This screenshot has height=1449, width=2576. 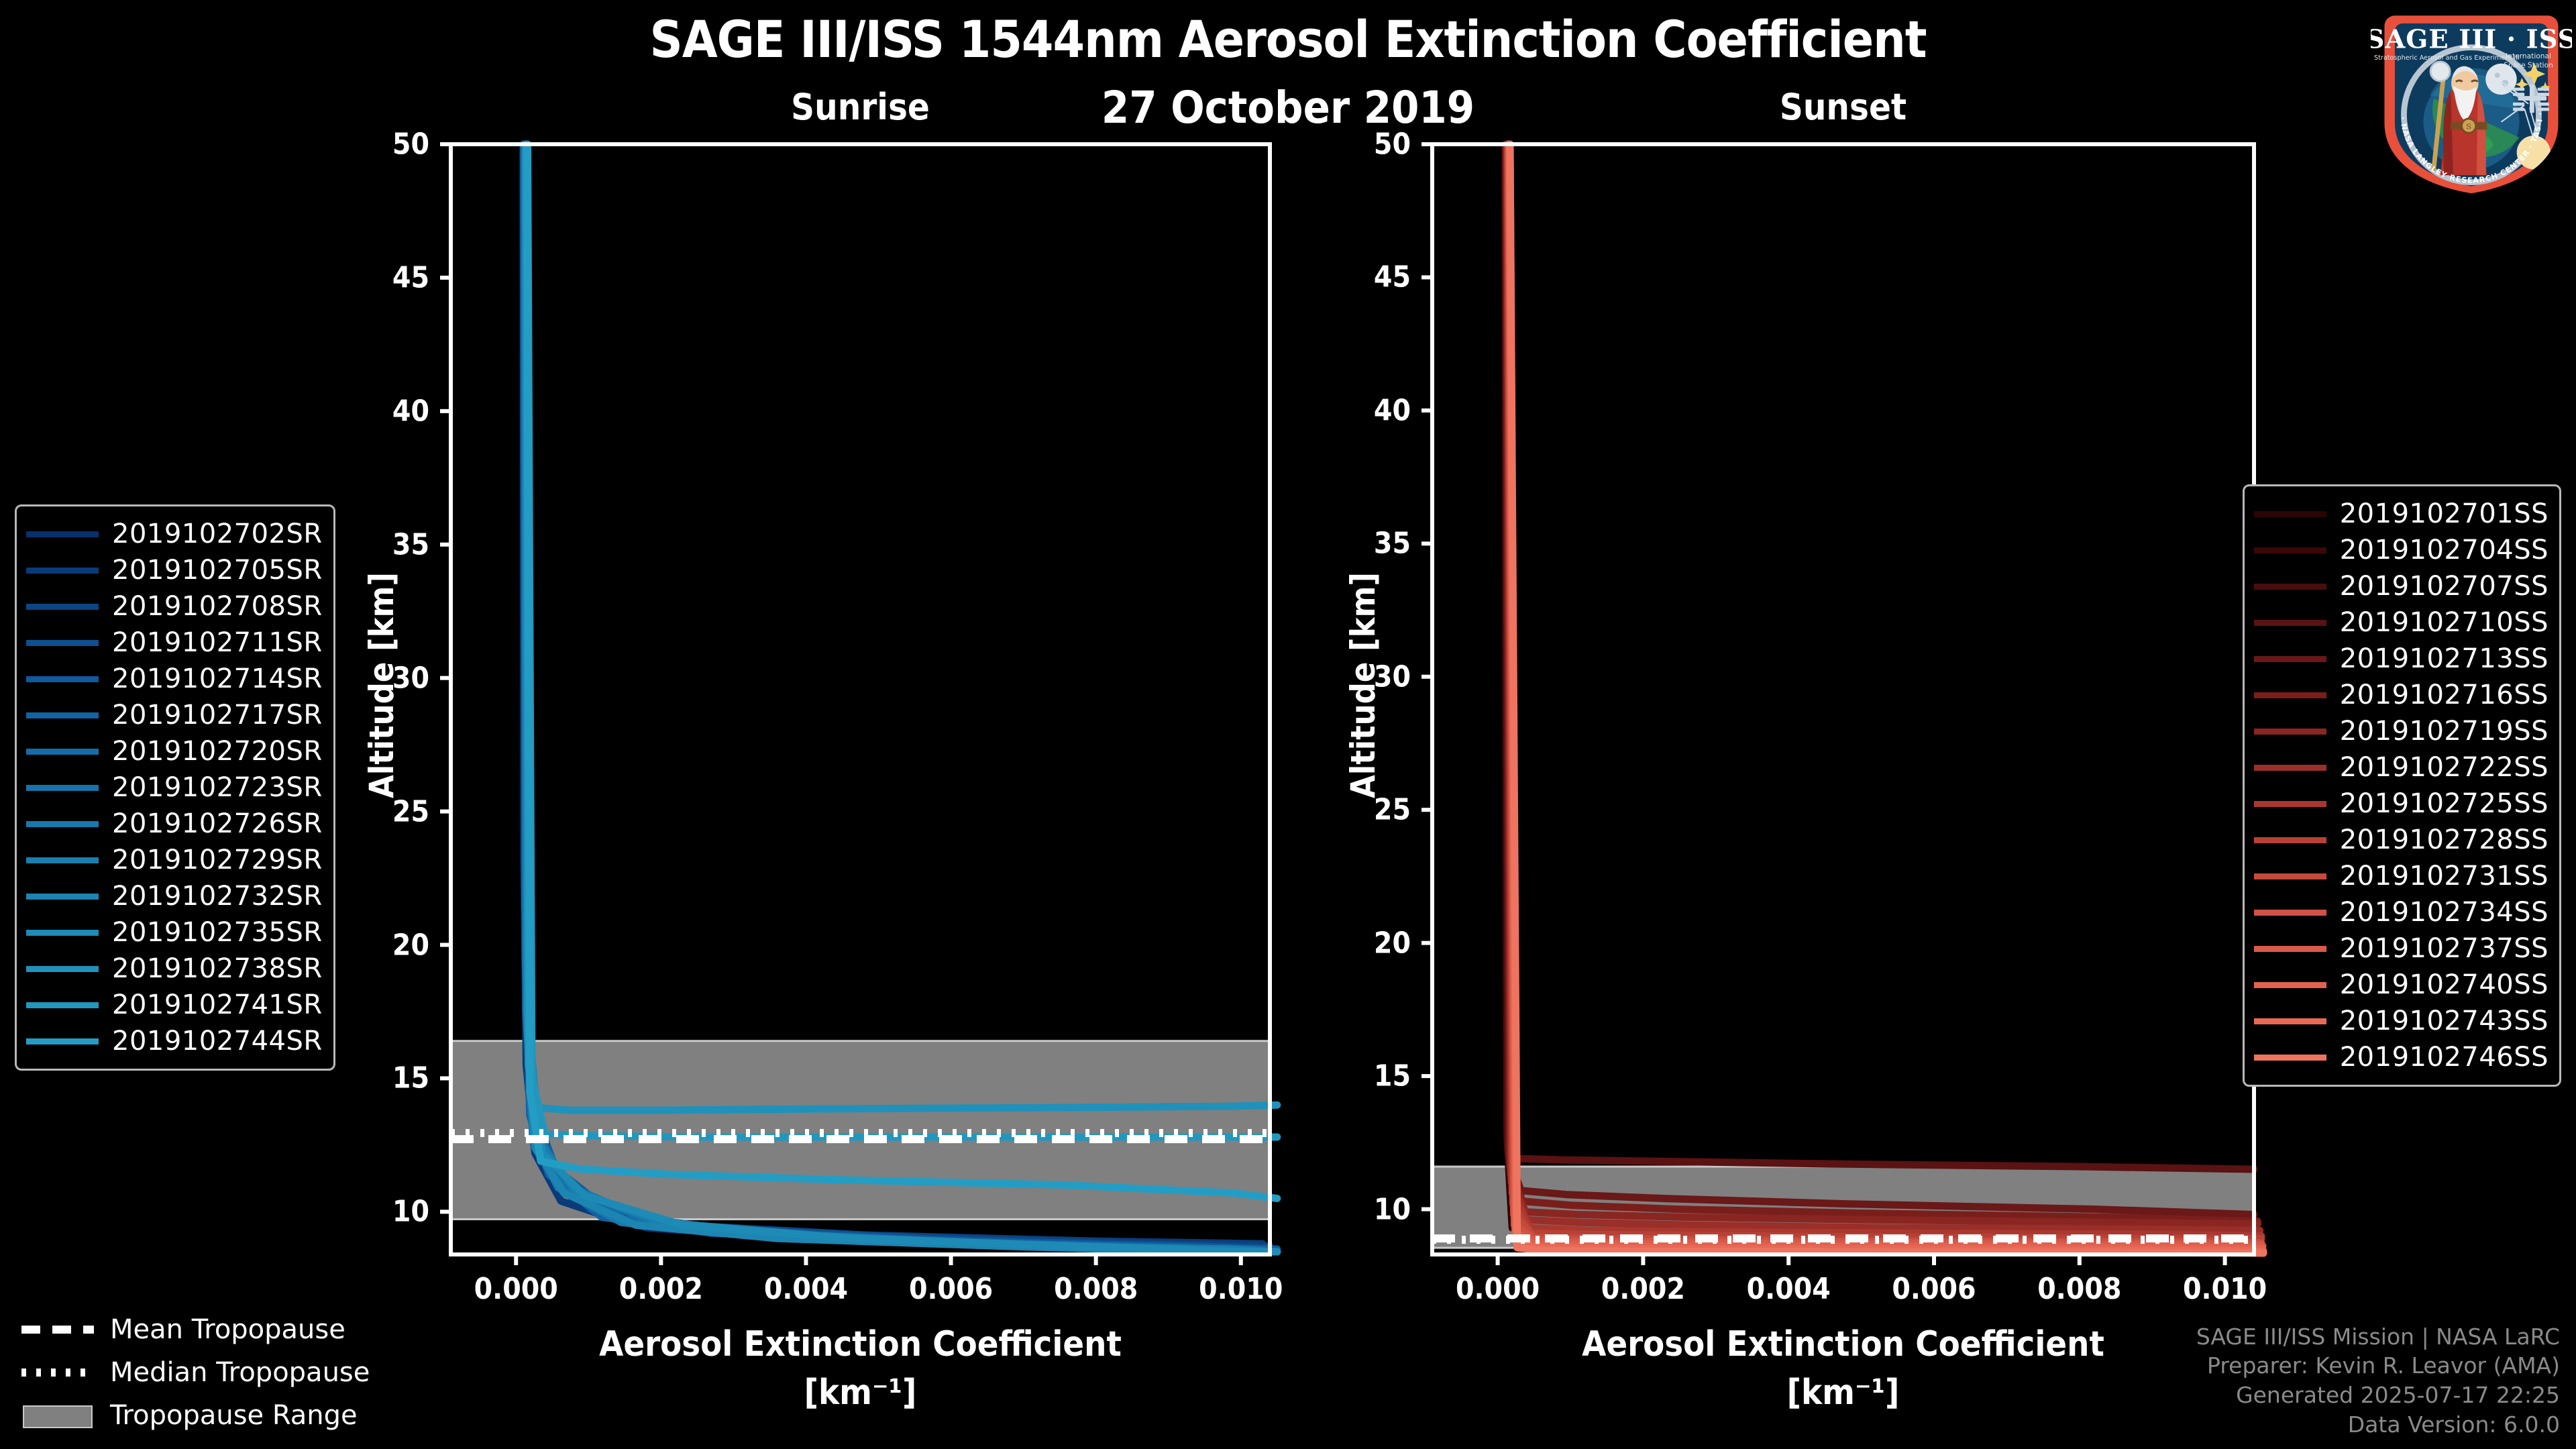 I want to click on x-axis-label-right-line1: Aerosol Extinction Coefficient, so click(x=1843, y=1344).